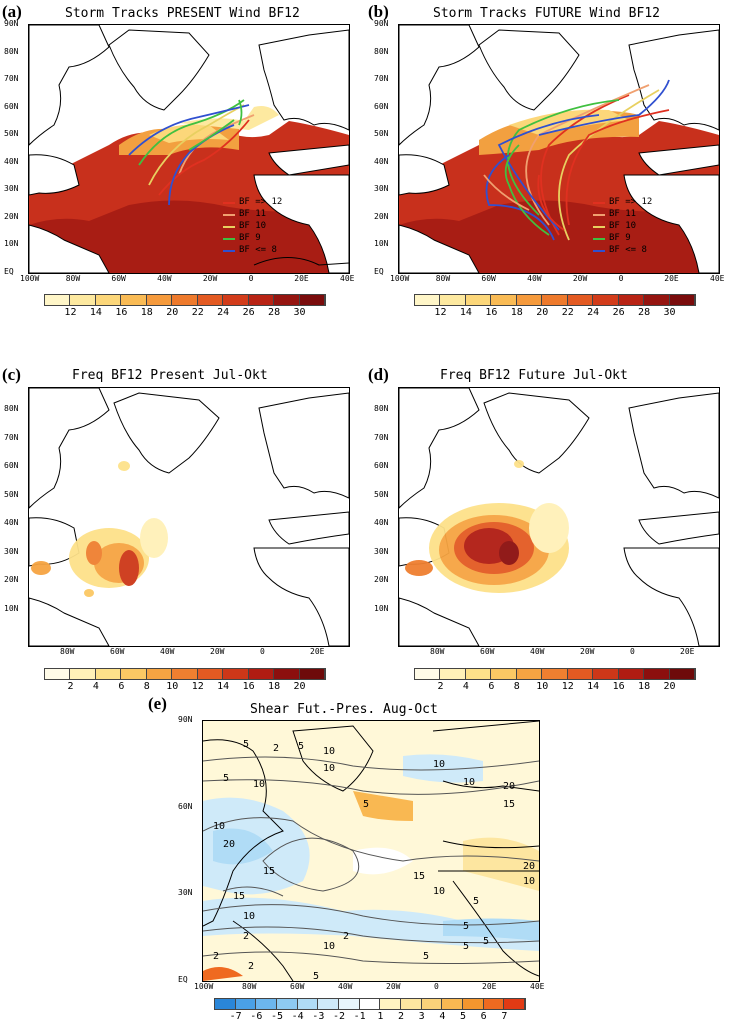 The height and width of the screenshot is (1024, 742). Describe the element at coordinates (717, 278) in the screenshot. I see `lon-tick-b: 40E` at that location.